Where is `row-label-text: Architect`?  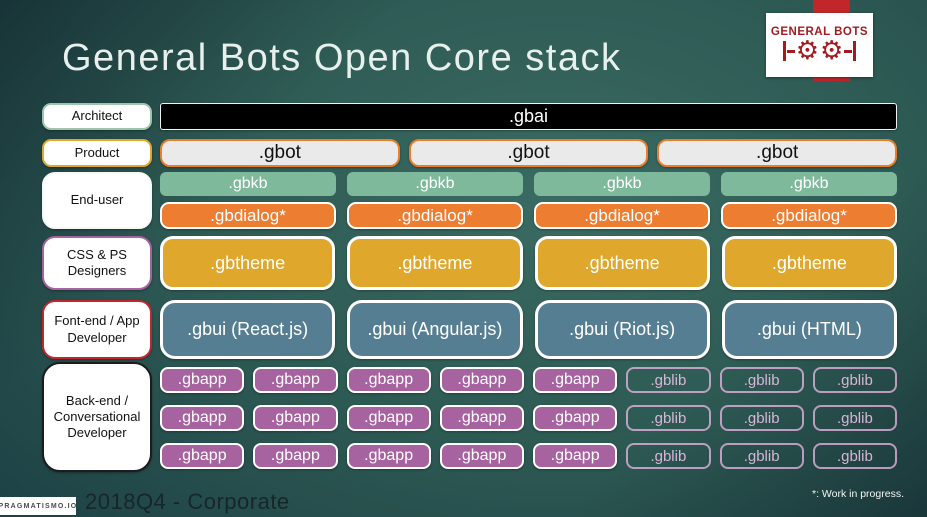 row-label-text: Architect is located at coordinates (97, 116).